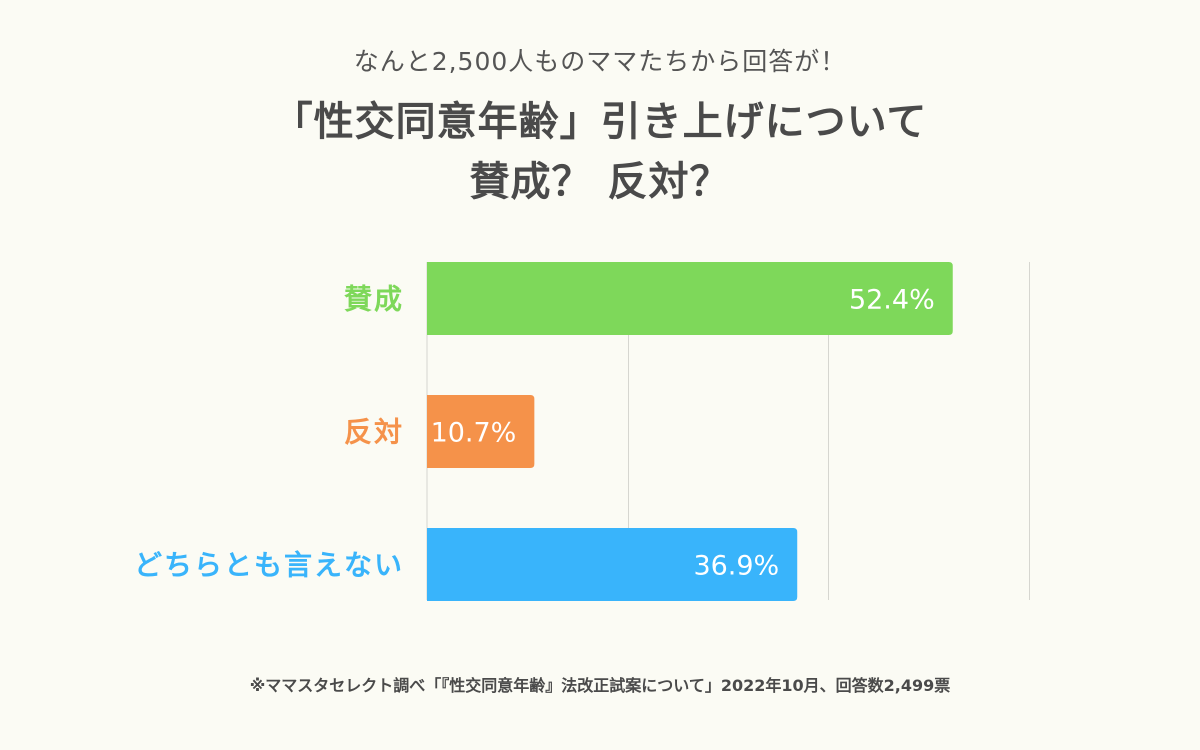 The width and height of the screenshot is (1200, 750). I want to click on value-label-1: 10.7%, so click(474, 433).